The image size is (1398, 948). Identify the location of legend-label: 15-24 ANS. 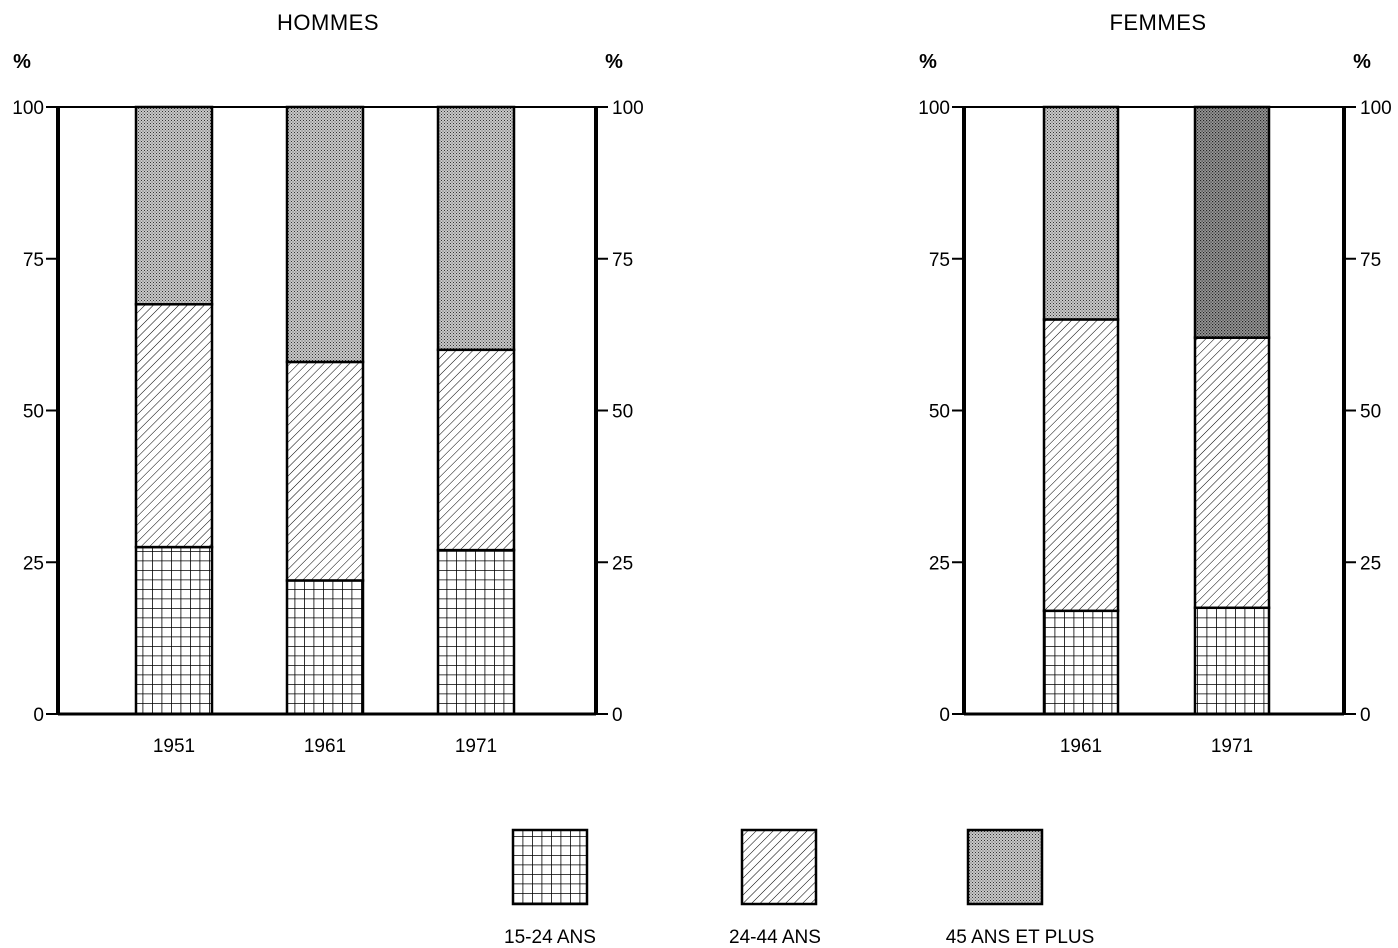
(550, 937).